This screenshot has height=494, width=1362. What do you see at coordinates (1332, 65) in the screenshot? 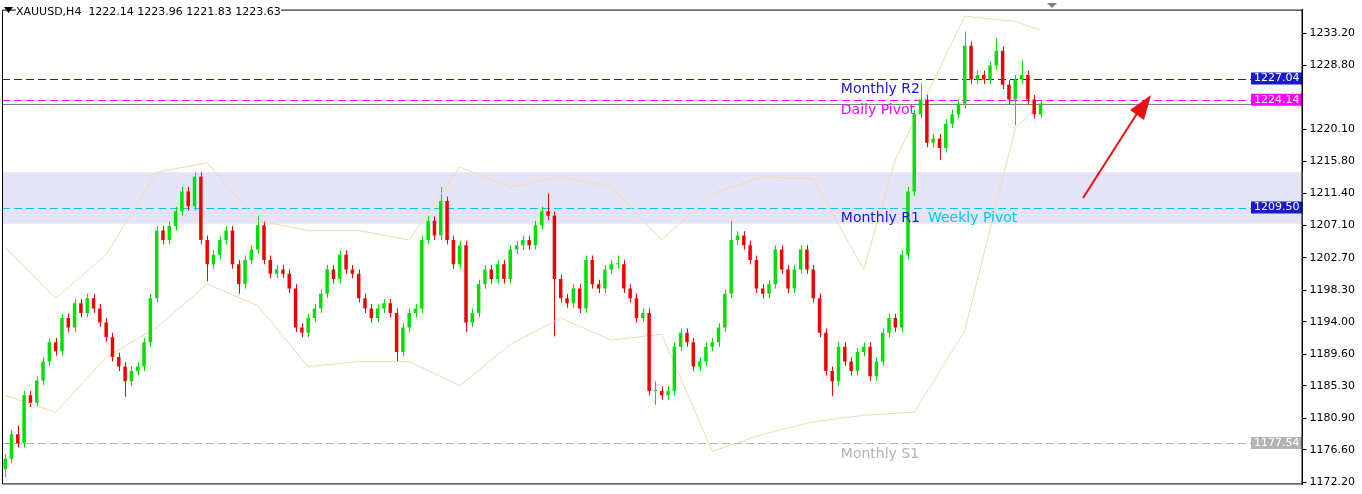
I see `y-tick-label: 1228.80` at bounding box center [1332, 65].